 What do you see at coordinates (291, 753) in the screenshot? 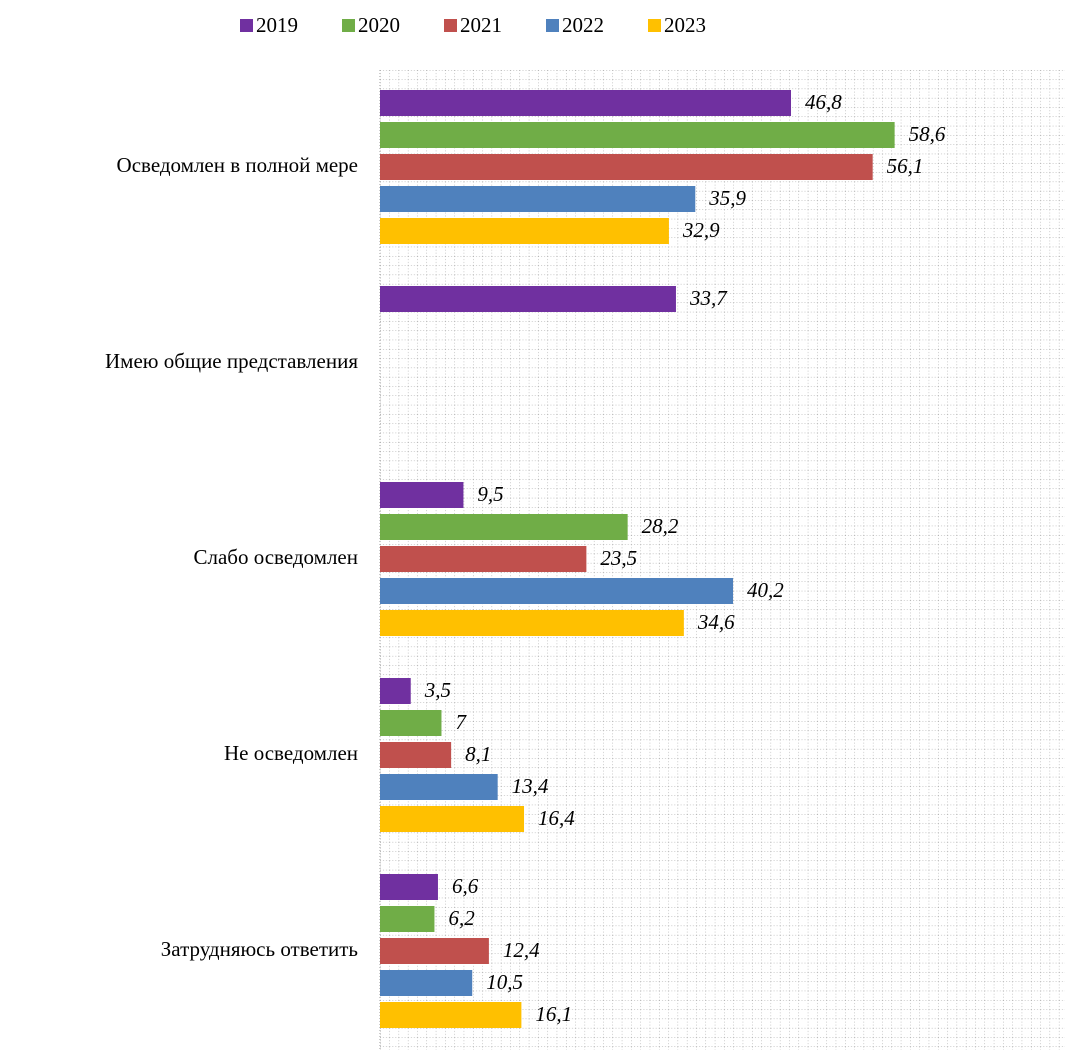
I see `category-label: Не осведомлен` at bounding box center [291, 753].